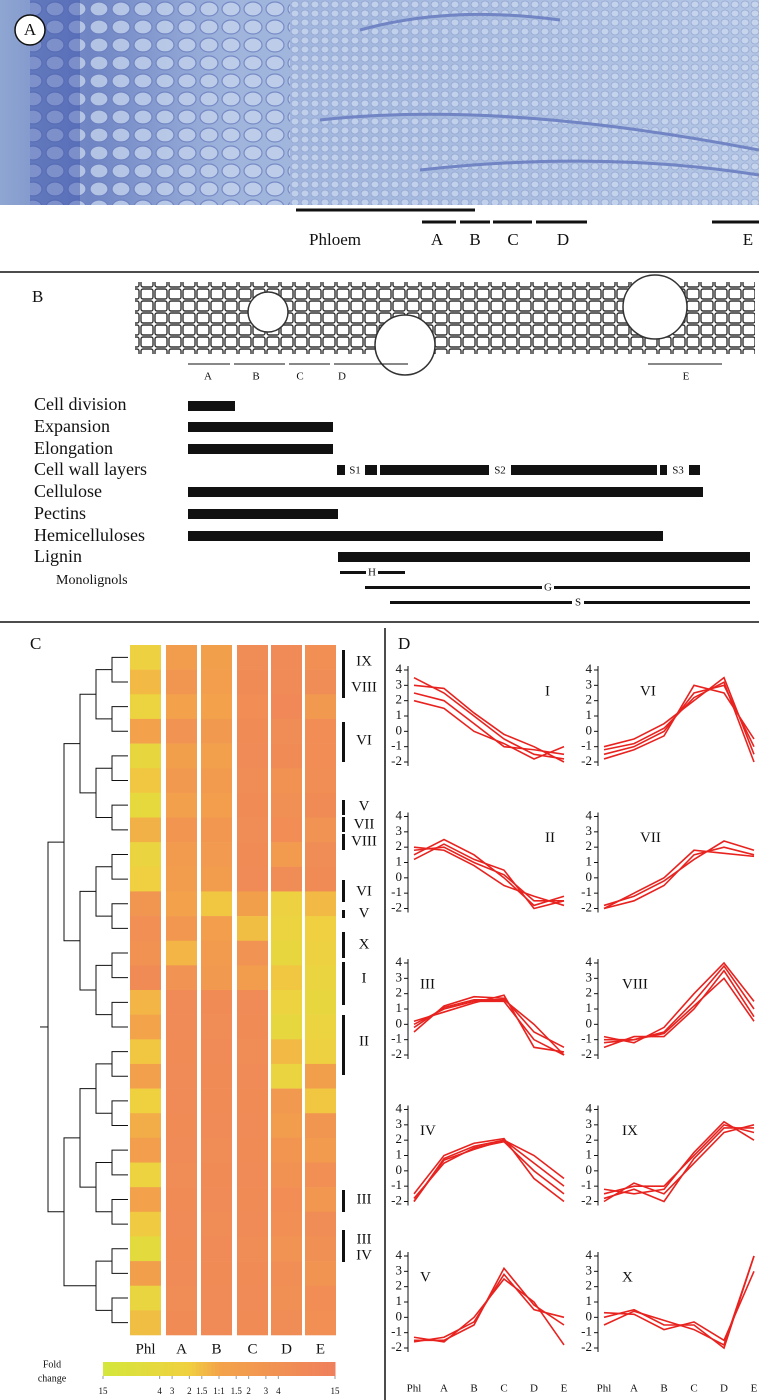 The width and height of the screenshot is (759, 1400). What do you see at coordinates (364, 978) in the screenshot?
I see `cluster-label: I` at bounding box center [364, 978].